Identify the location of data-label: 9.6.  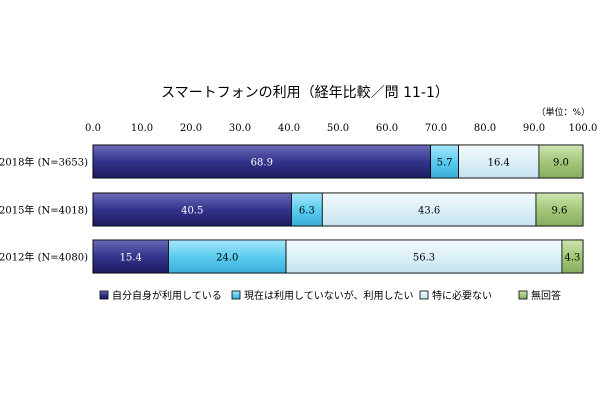
(560, 211).